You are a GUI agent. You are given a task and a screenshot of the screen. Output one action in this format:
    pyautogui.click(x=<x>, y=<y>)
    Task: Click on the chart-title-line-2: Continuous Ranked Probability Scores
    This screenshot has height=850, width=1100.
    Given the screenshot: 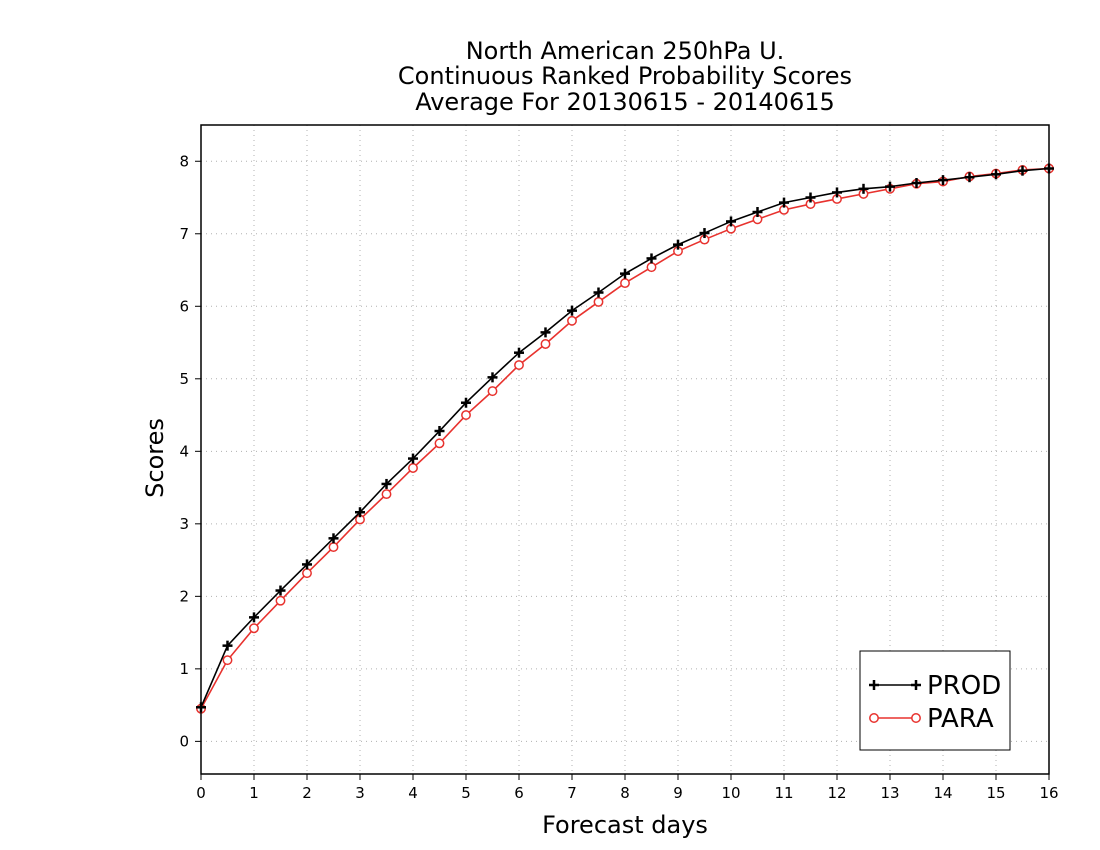 What is the action you would take?
    pyautogui.click(x=625, y=76)
    